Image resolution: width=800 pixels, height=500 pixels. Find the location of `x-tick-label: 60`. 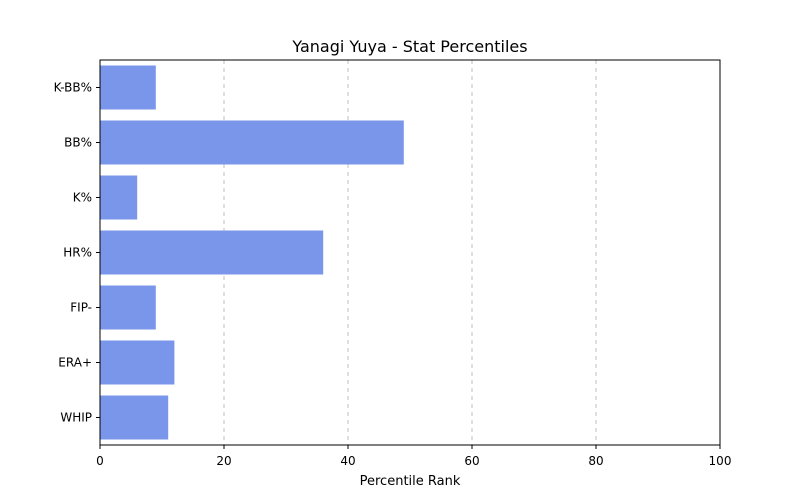

x-tick-label: 60 is located at coordinates (471, 461).